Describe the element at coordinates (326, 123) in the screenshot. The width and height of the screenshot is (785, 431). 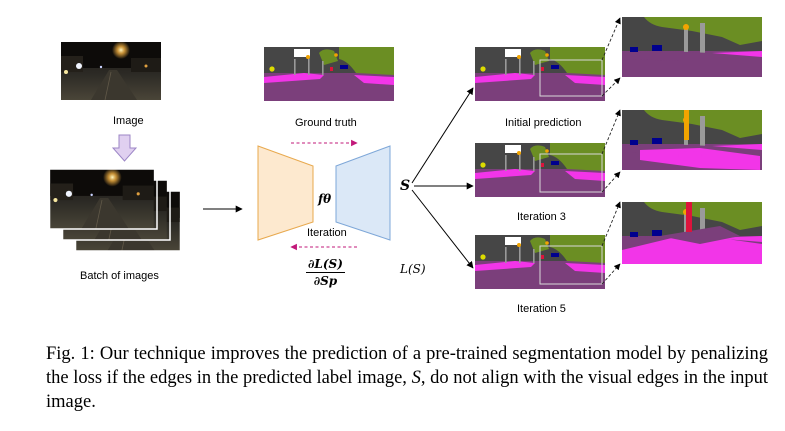
I see `label-ground-truth: Ground truth` at that location.